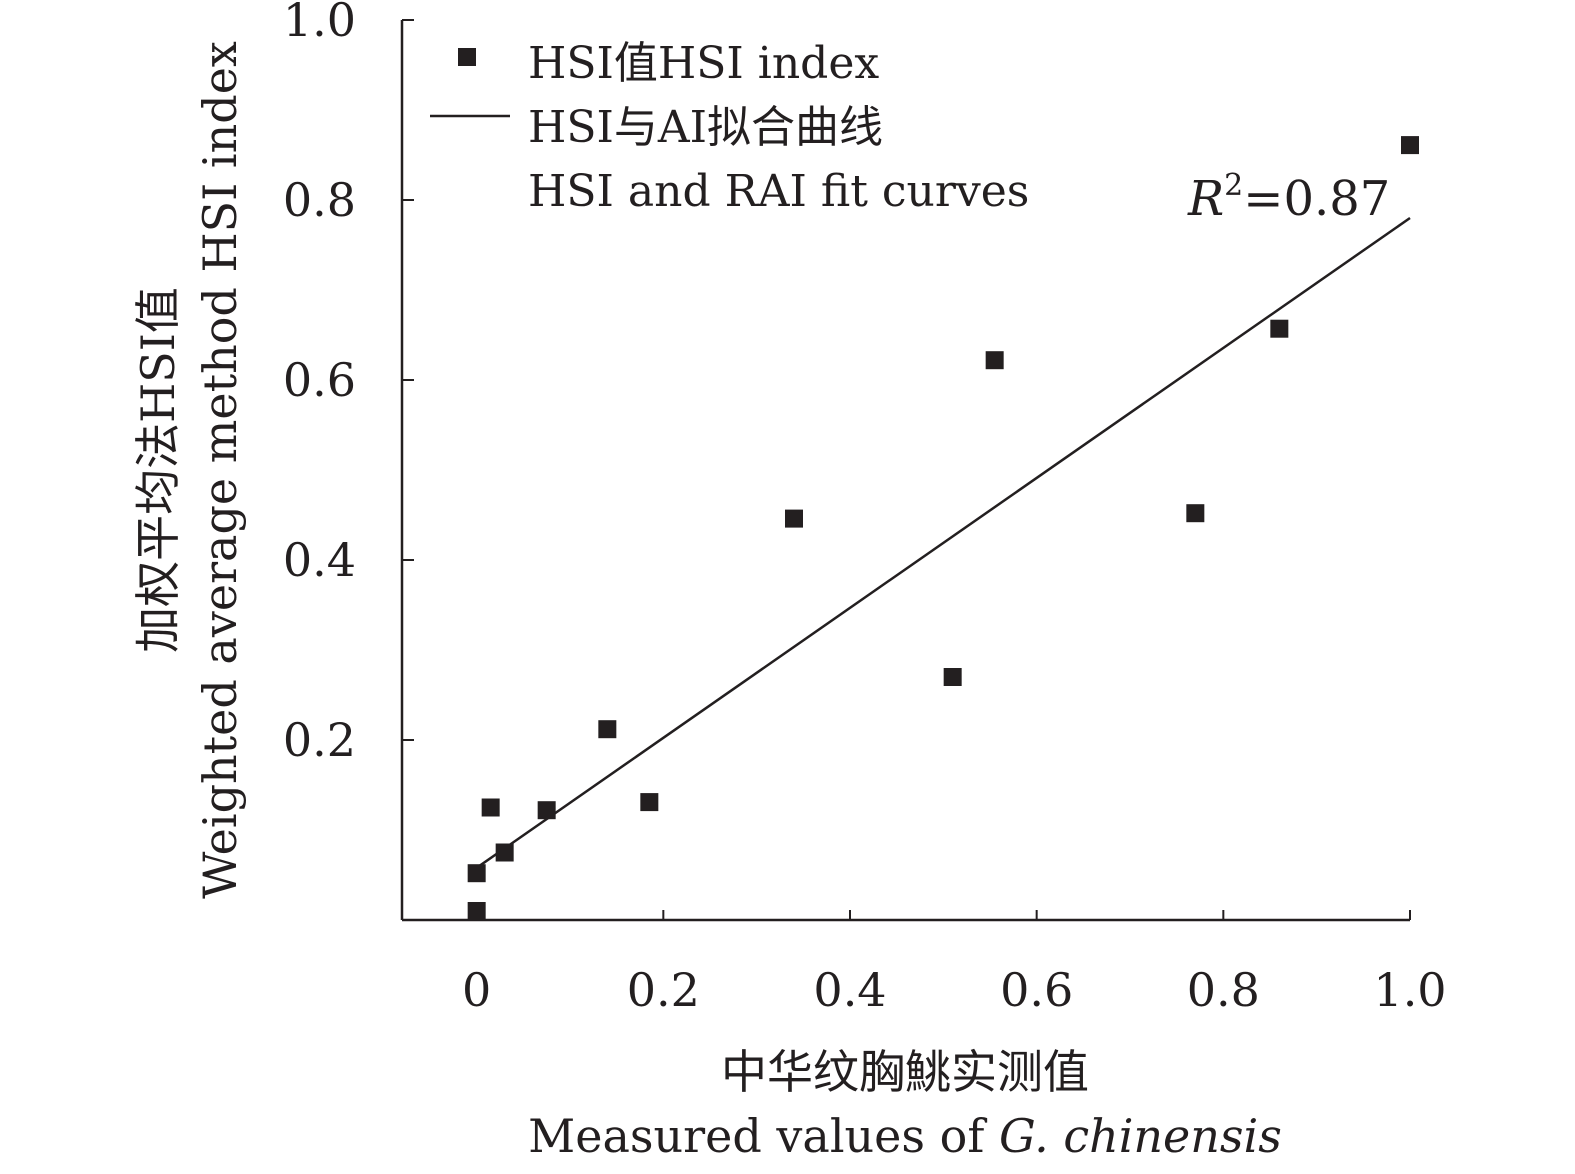  Describe the element at coordinates (954, 963) in the screenshot. I see `x-ticks: 0 0.2 0.4 0.6 0.8 1.0` at that location.